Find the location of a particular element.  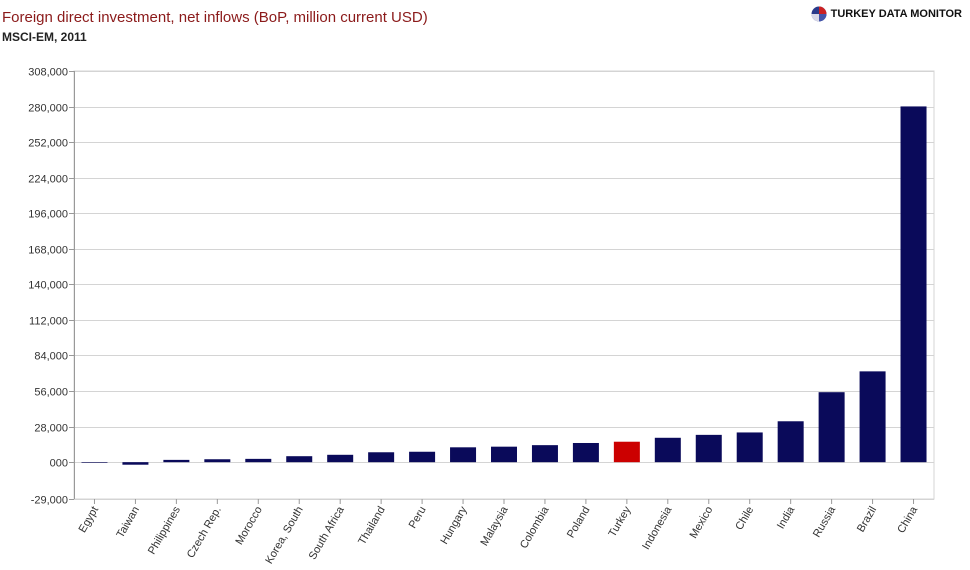

brand-name: TURKEY DATA MONITOR is located at coordinates (896, 14).